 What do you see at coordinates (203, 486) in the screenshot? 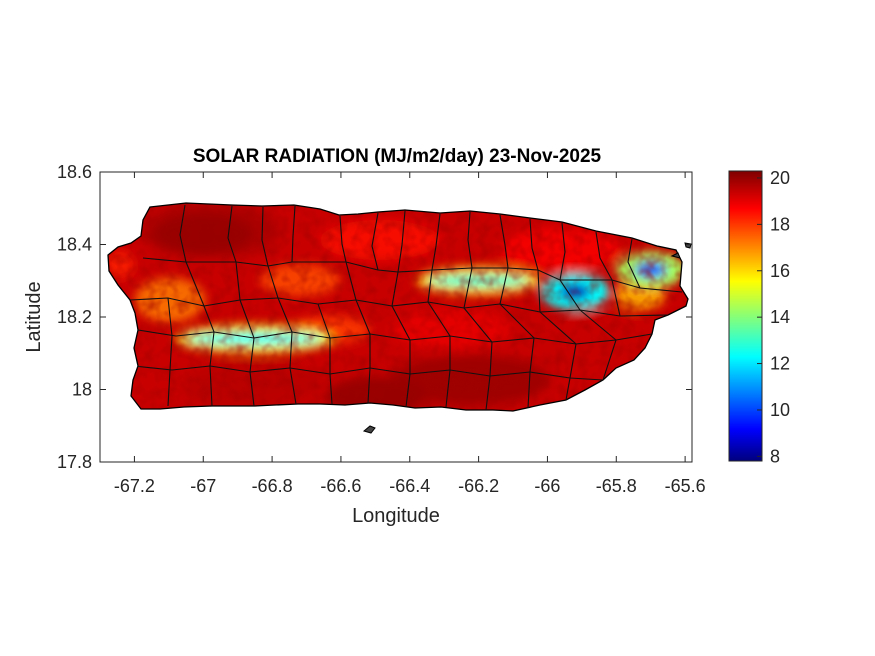
I see `x-tick-label: -67` at bounding box center [203, 486].